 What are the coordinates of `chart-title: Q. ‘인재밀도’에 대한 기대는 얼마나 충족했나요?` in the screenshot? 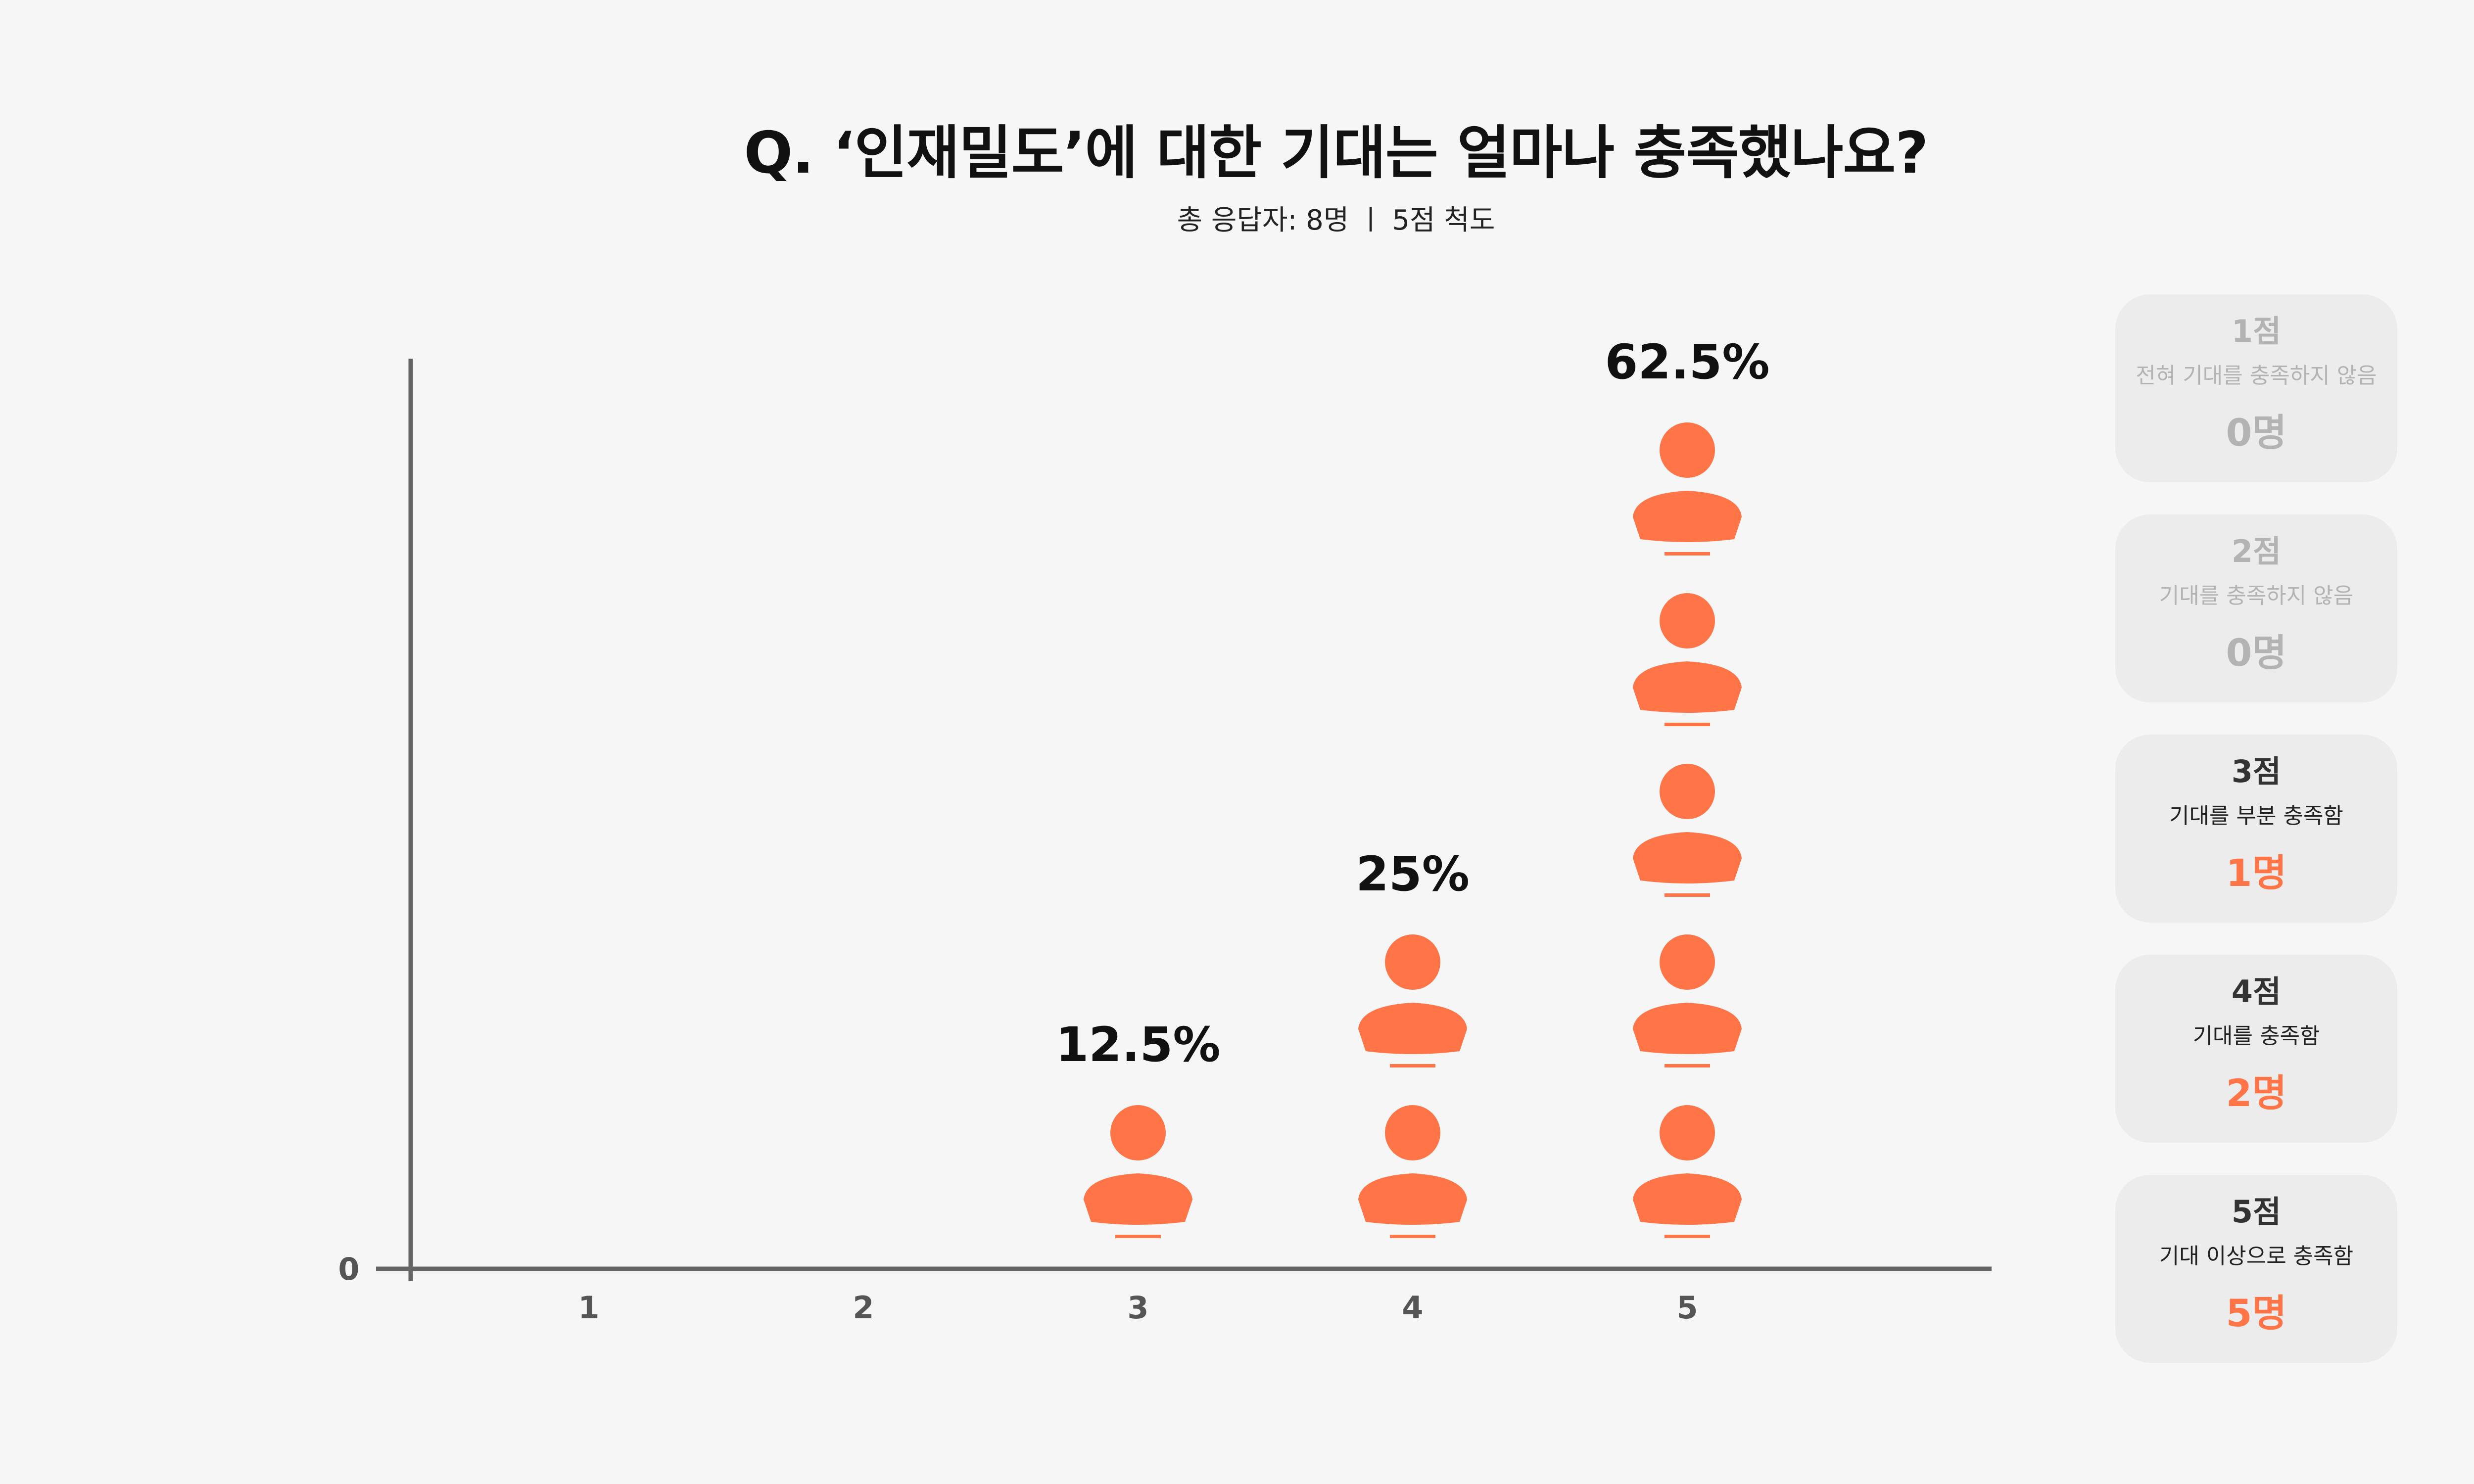 It's located at (1336, 153).